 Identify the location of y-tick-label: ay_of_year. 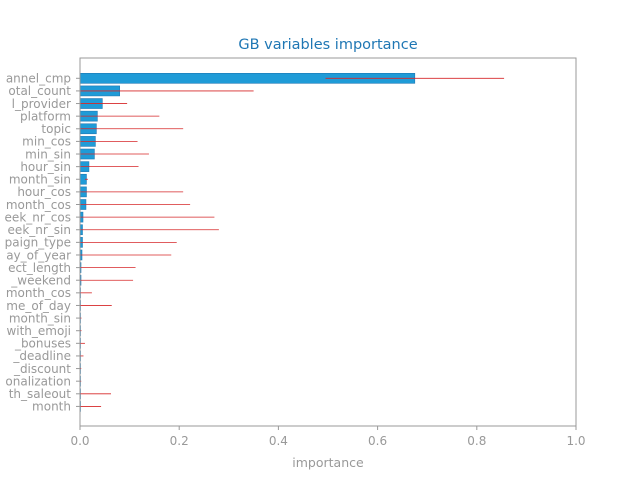
(38, 255).